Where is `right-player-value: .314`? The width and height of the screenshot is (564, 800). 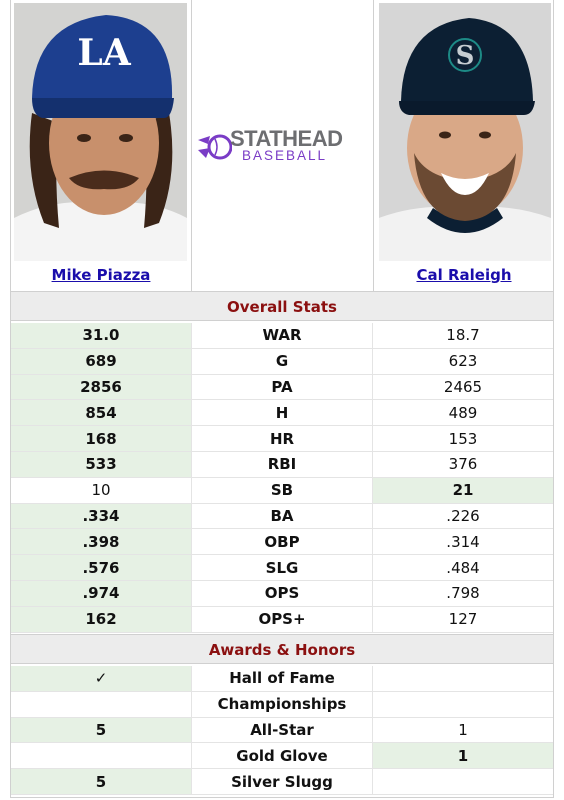
right-player-value: .314 is located at coordinates (463, 541).